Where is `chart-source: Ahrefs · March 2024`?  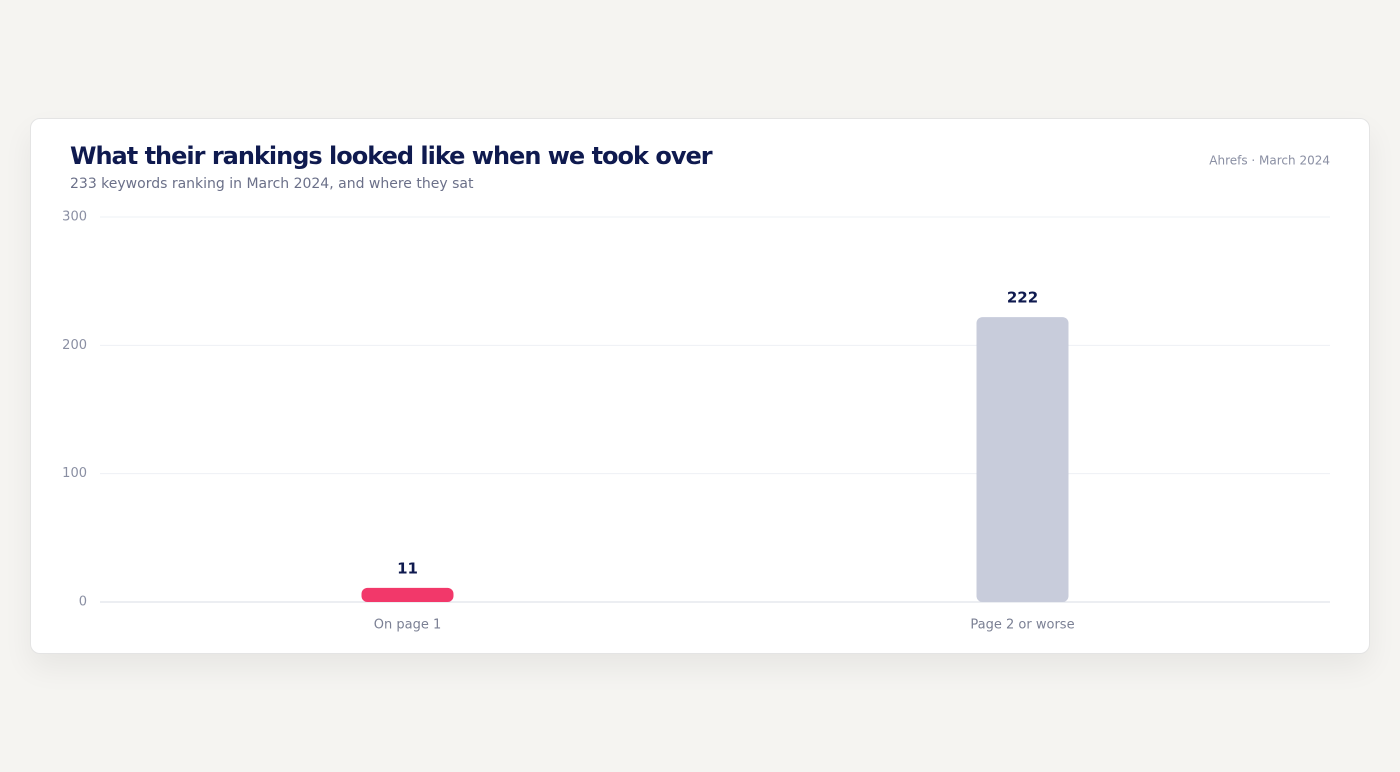
chart-source: Ahrefs · March 2024 is located at coordinates (1269, 161).